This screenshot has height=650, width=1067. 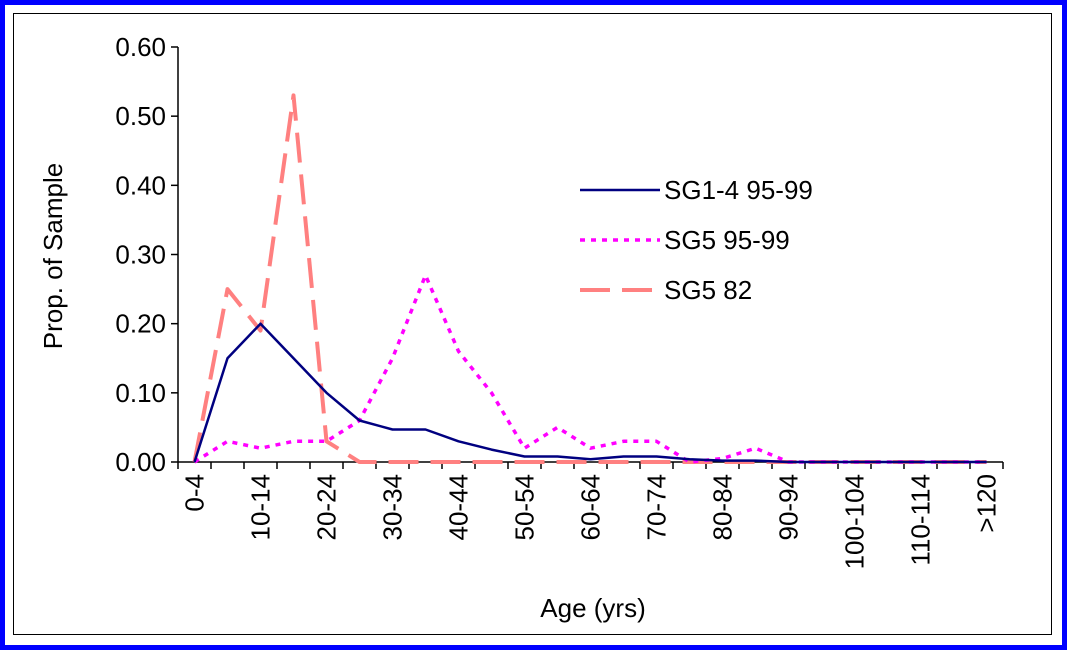 What do you see at coordinates (987, 503) in the screenshot?
I see `x-tick-label: >120` at bounding box center [987, 503].